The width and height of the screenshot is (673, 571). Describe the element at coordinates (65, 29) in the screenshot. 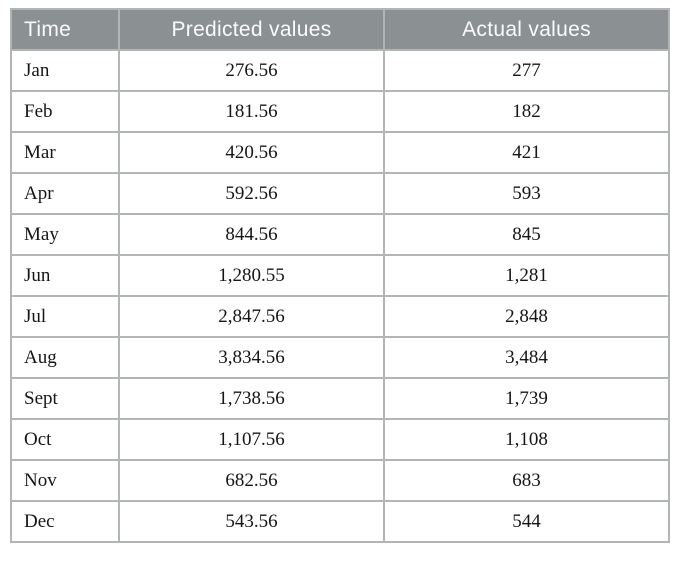

I see `col-header-time: Time` at that location.